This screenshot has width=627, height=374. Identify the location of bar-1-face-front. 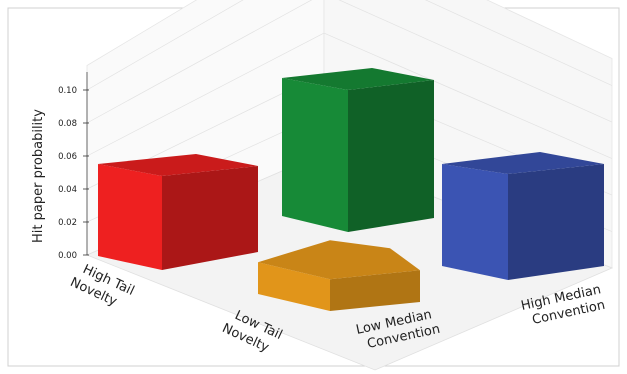
(130, 217).